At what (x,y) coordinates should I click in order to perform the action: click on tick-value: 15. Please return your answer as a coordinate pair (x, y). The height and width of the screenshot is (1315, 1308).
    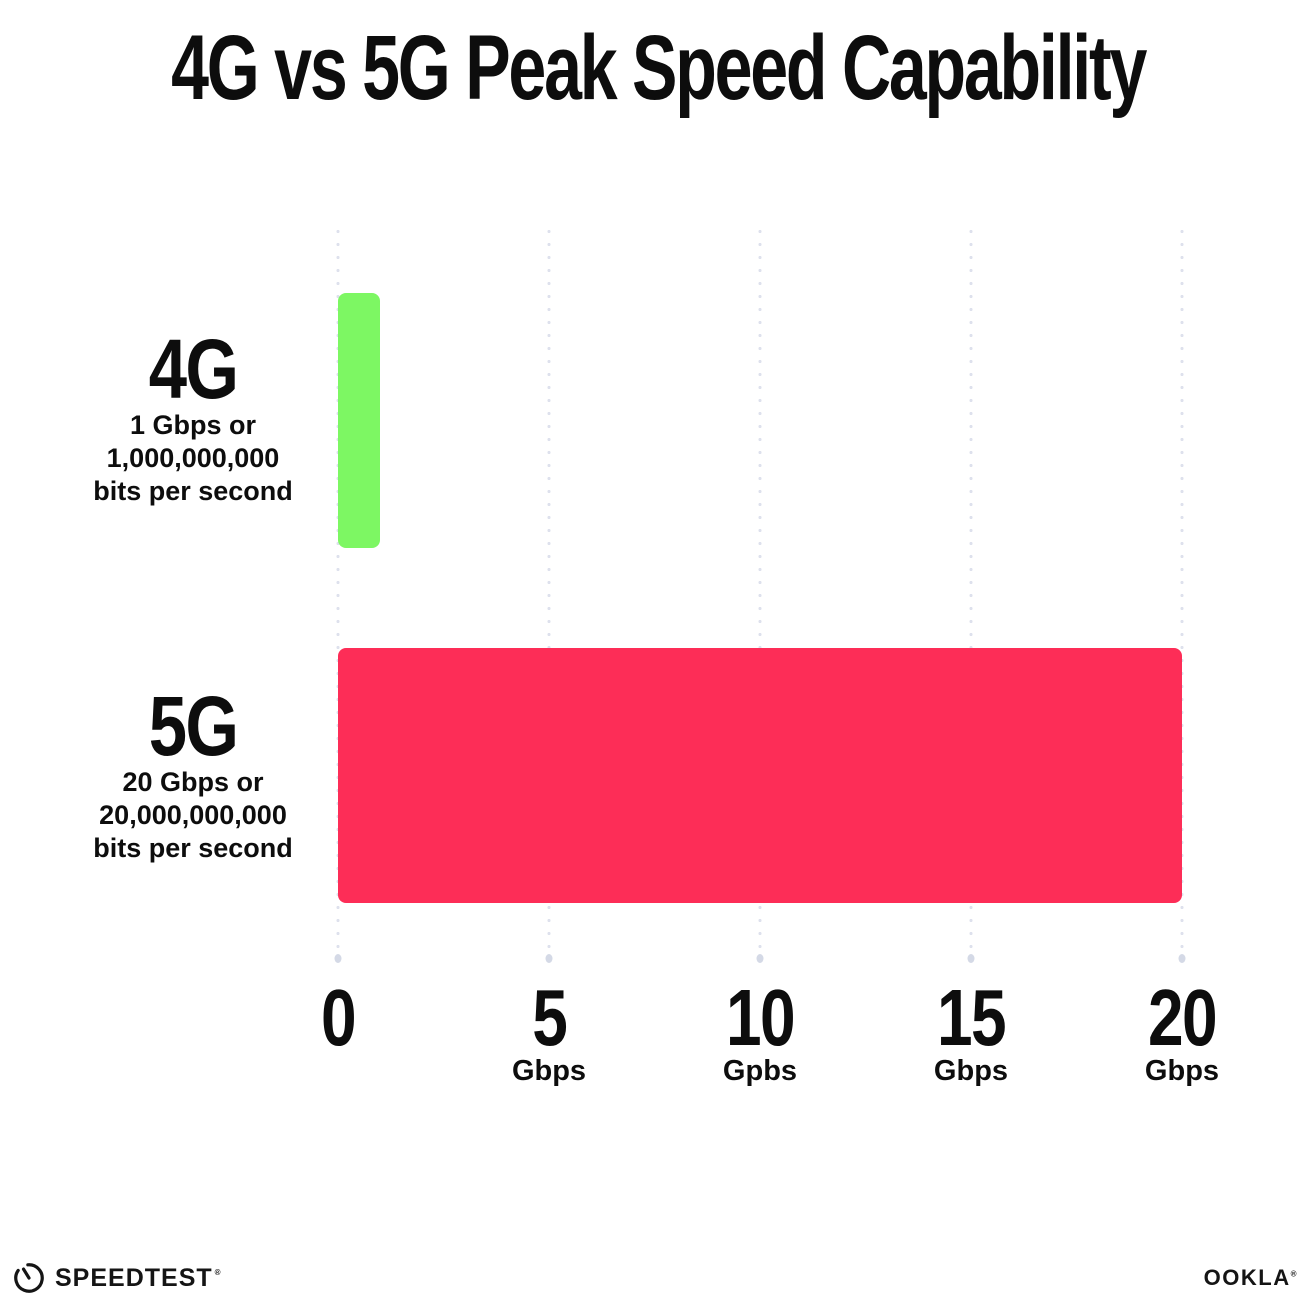
    Looking at the image, I should click on (972, 1017).